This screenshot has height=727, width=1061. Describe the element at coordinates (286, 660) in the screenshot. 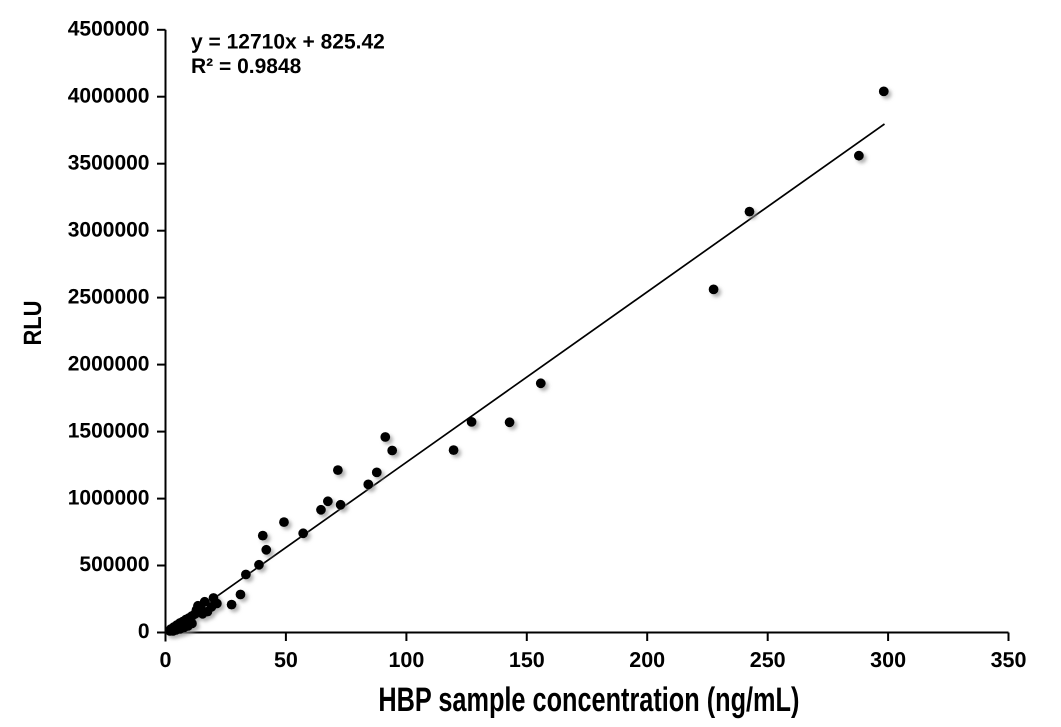

I see `svg-text: 50` at that location.